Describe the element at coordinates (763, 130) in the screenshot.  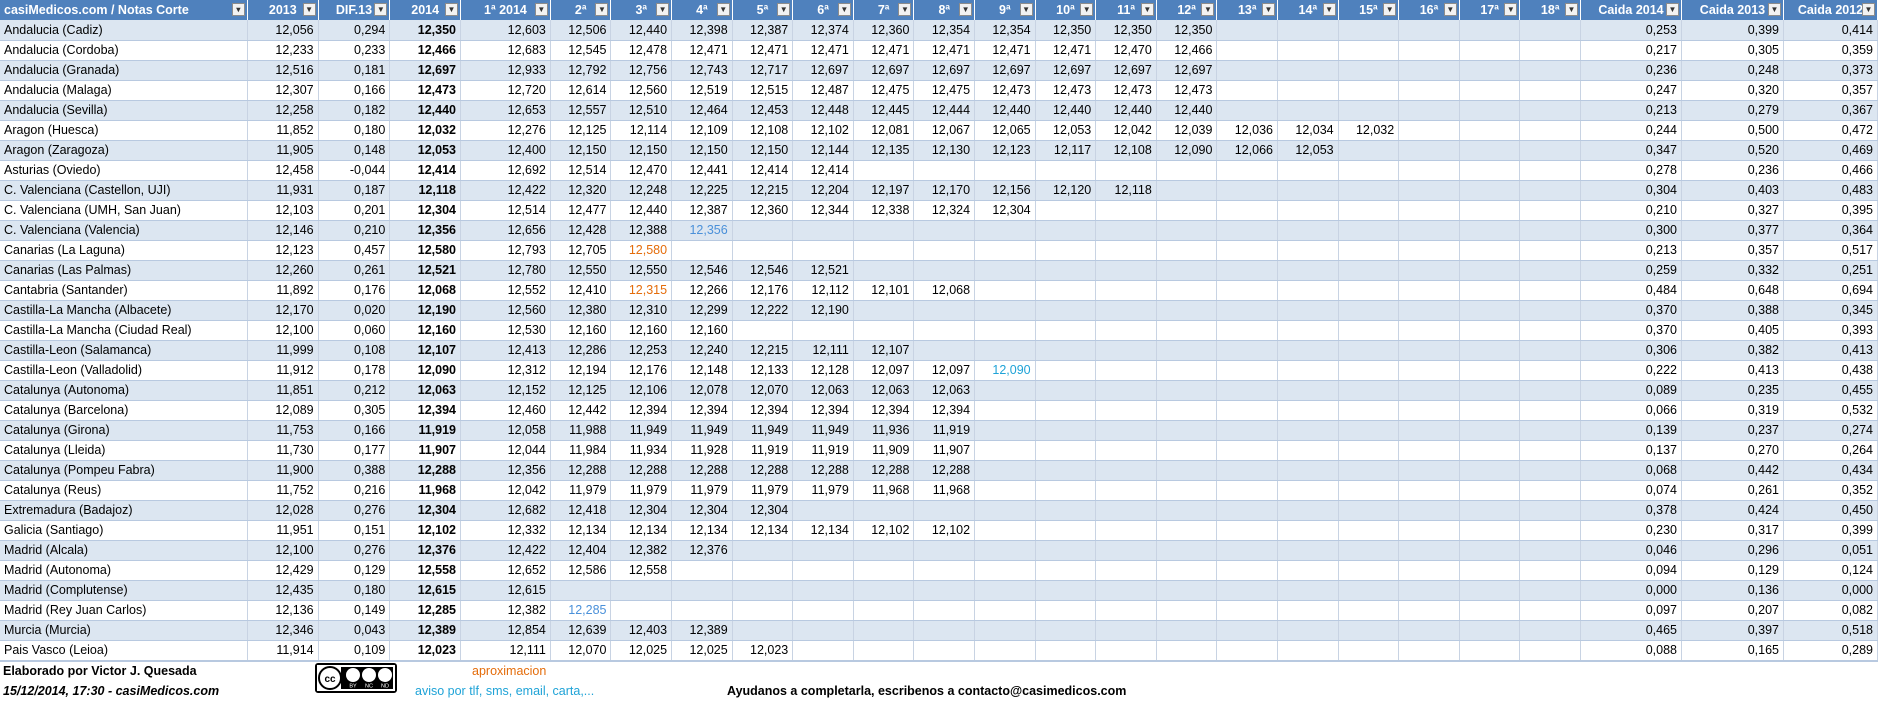
I see `table-cell: 12,108` at that location.